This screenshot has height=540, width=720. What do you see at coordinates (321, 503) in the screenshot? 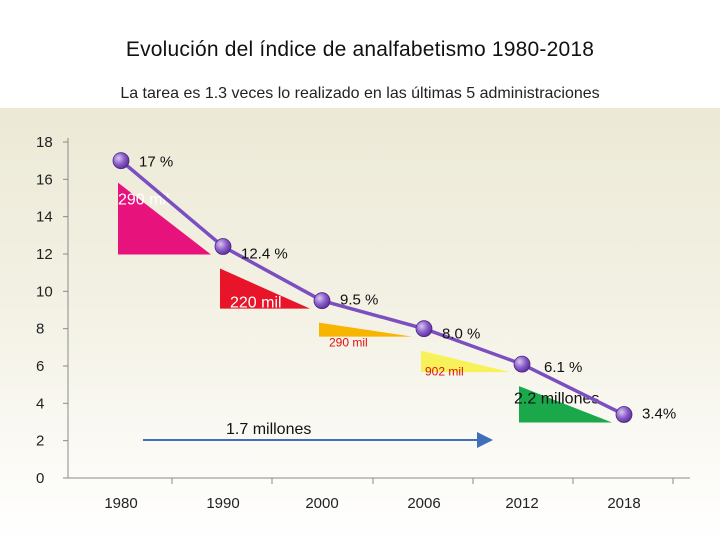
I see `x-tick-label: 2000` at bounding box center [321, 503].